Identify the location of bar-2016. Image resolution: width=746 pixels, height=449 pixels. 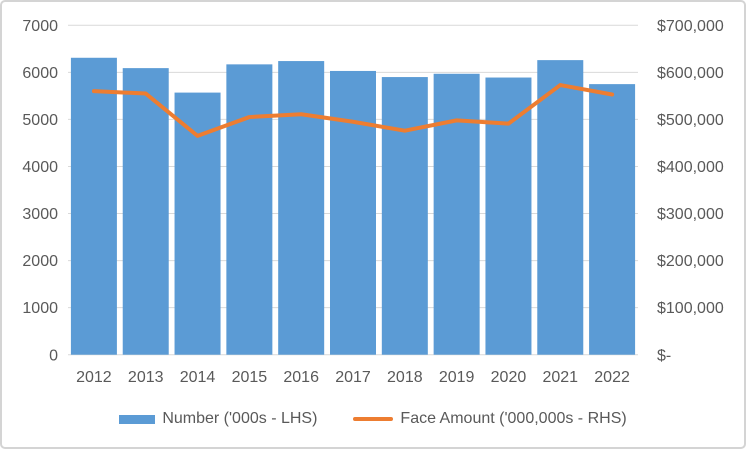
(301, 208).